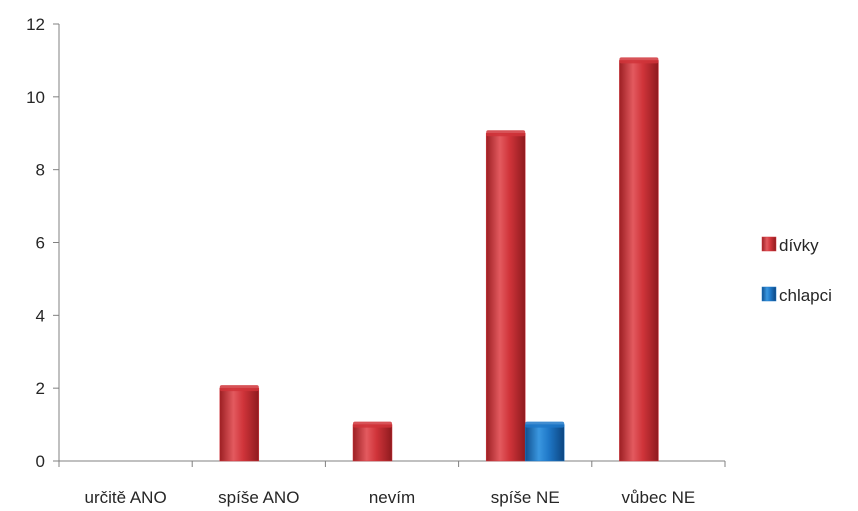 The width and height of the screenshot is (858, 511). I want to click on legend-label: chlapci, so click(805, 295).